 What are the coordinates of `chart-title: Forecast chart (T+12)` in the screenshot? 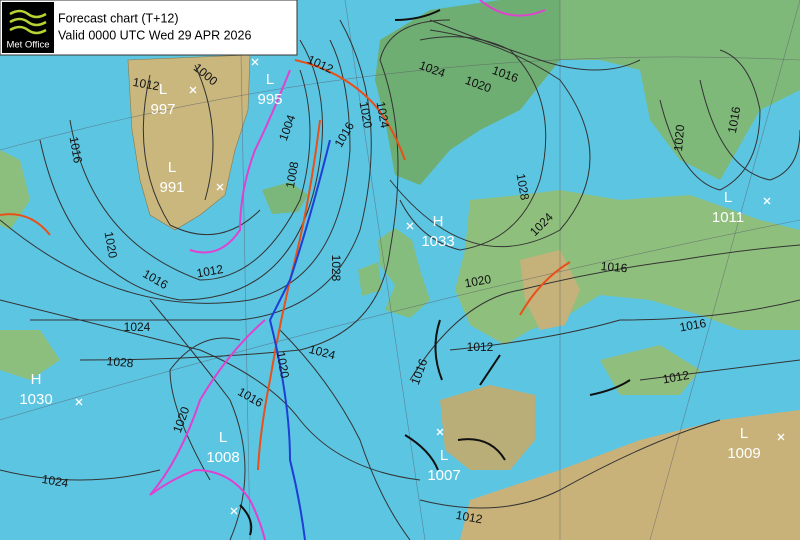 It's located at (118, 18).